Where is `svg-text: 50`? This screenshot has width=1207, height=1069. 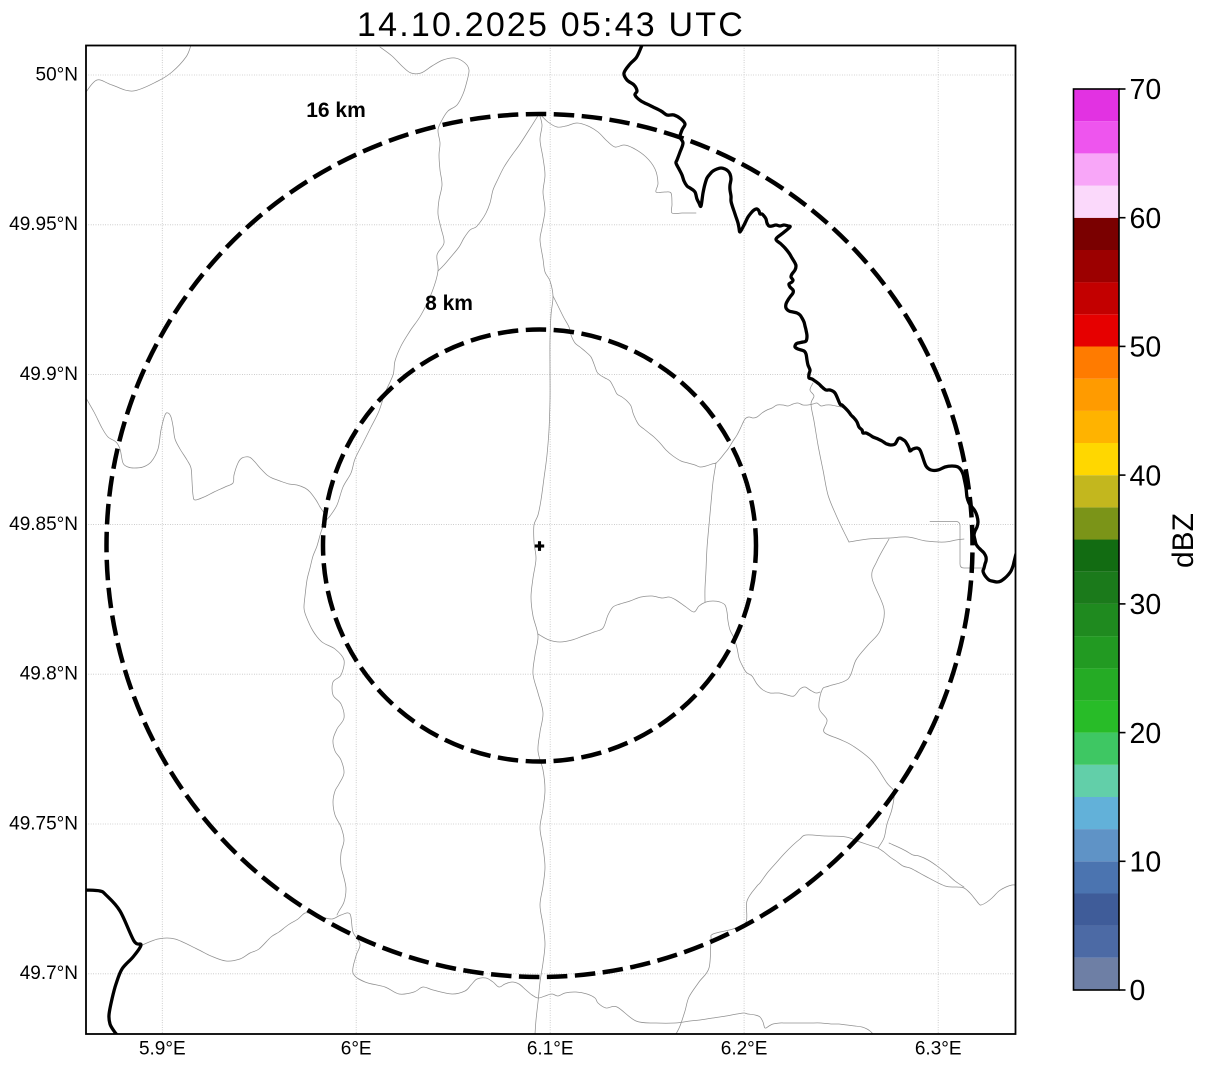
svg-text: 50 is located at coordinates (1146, 348).